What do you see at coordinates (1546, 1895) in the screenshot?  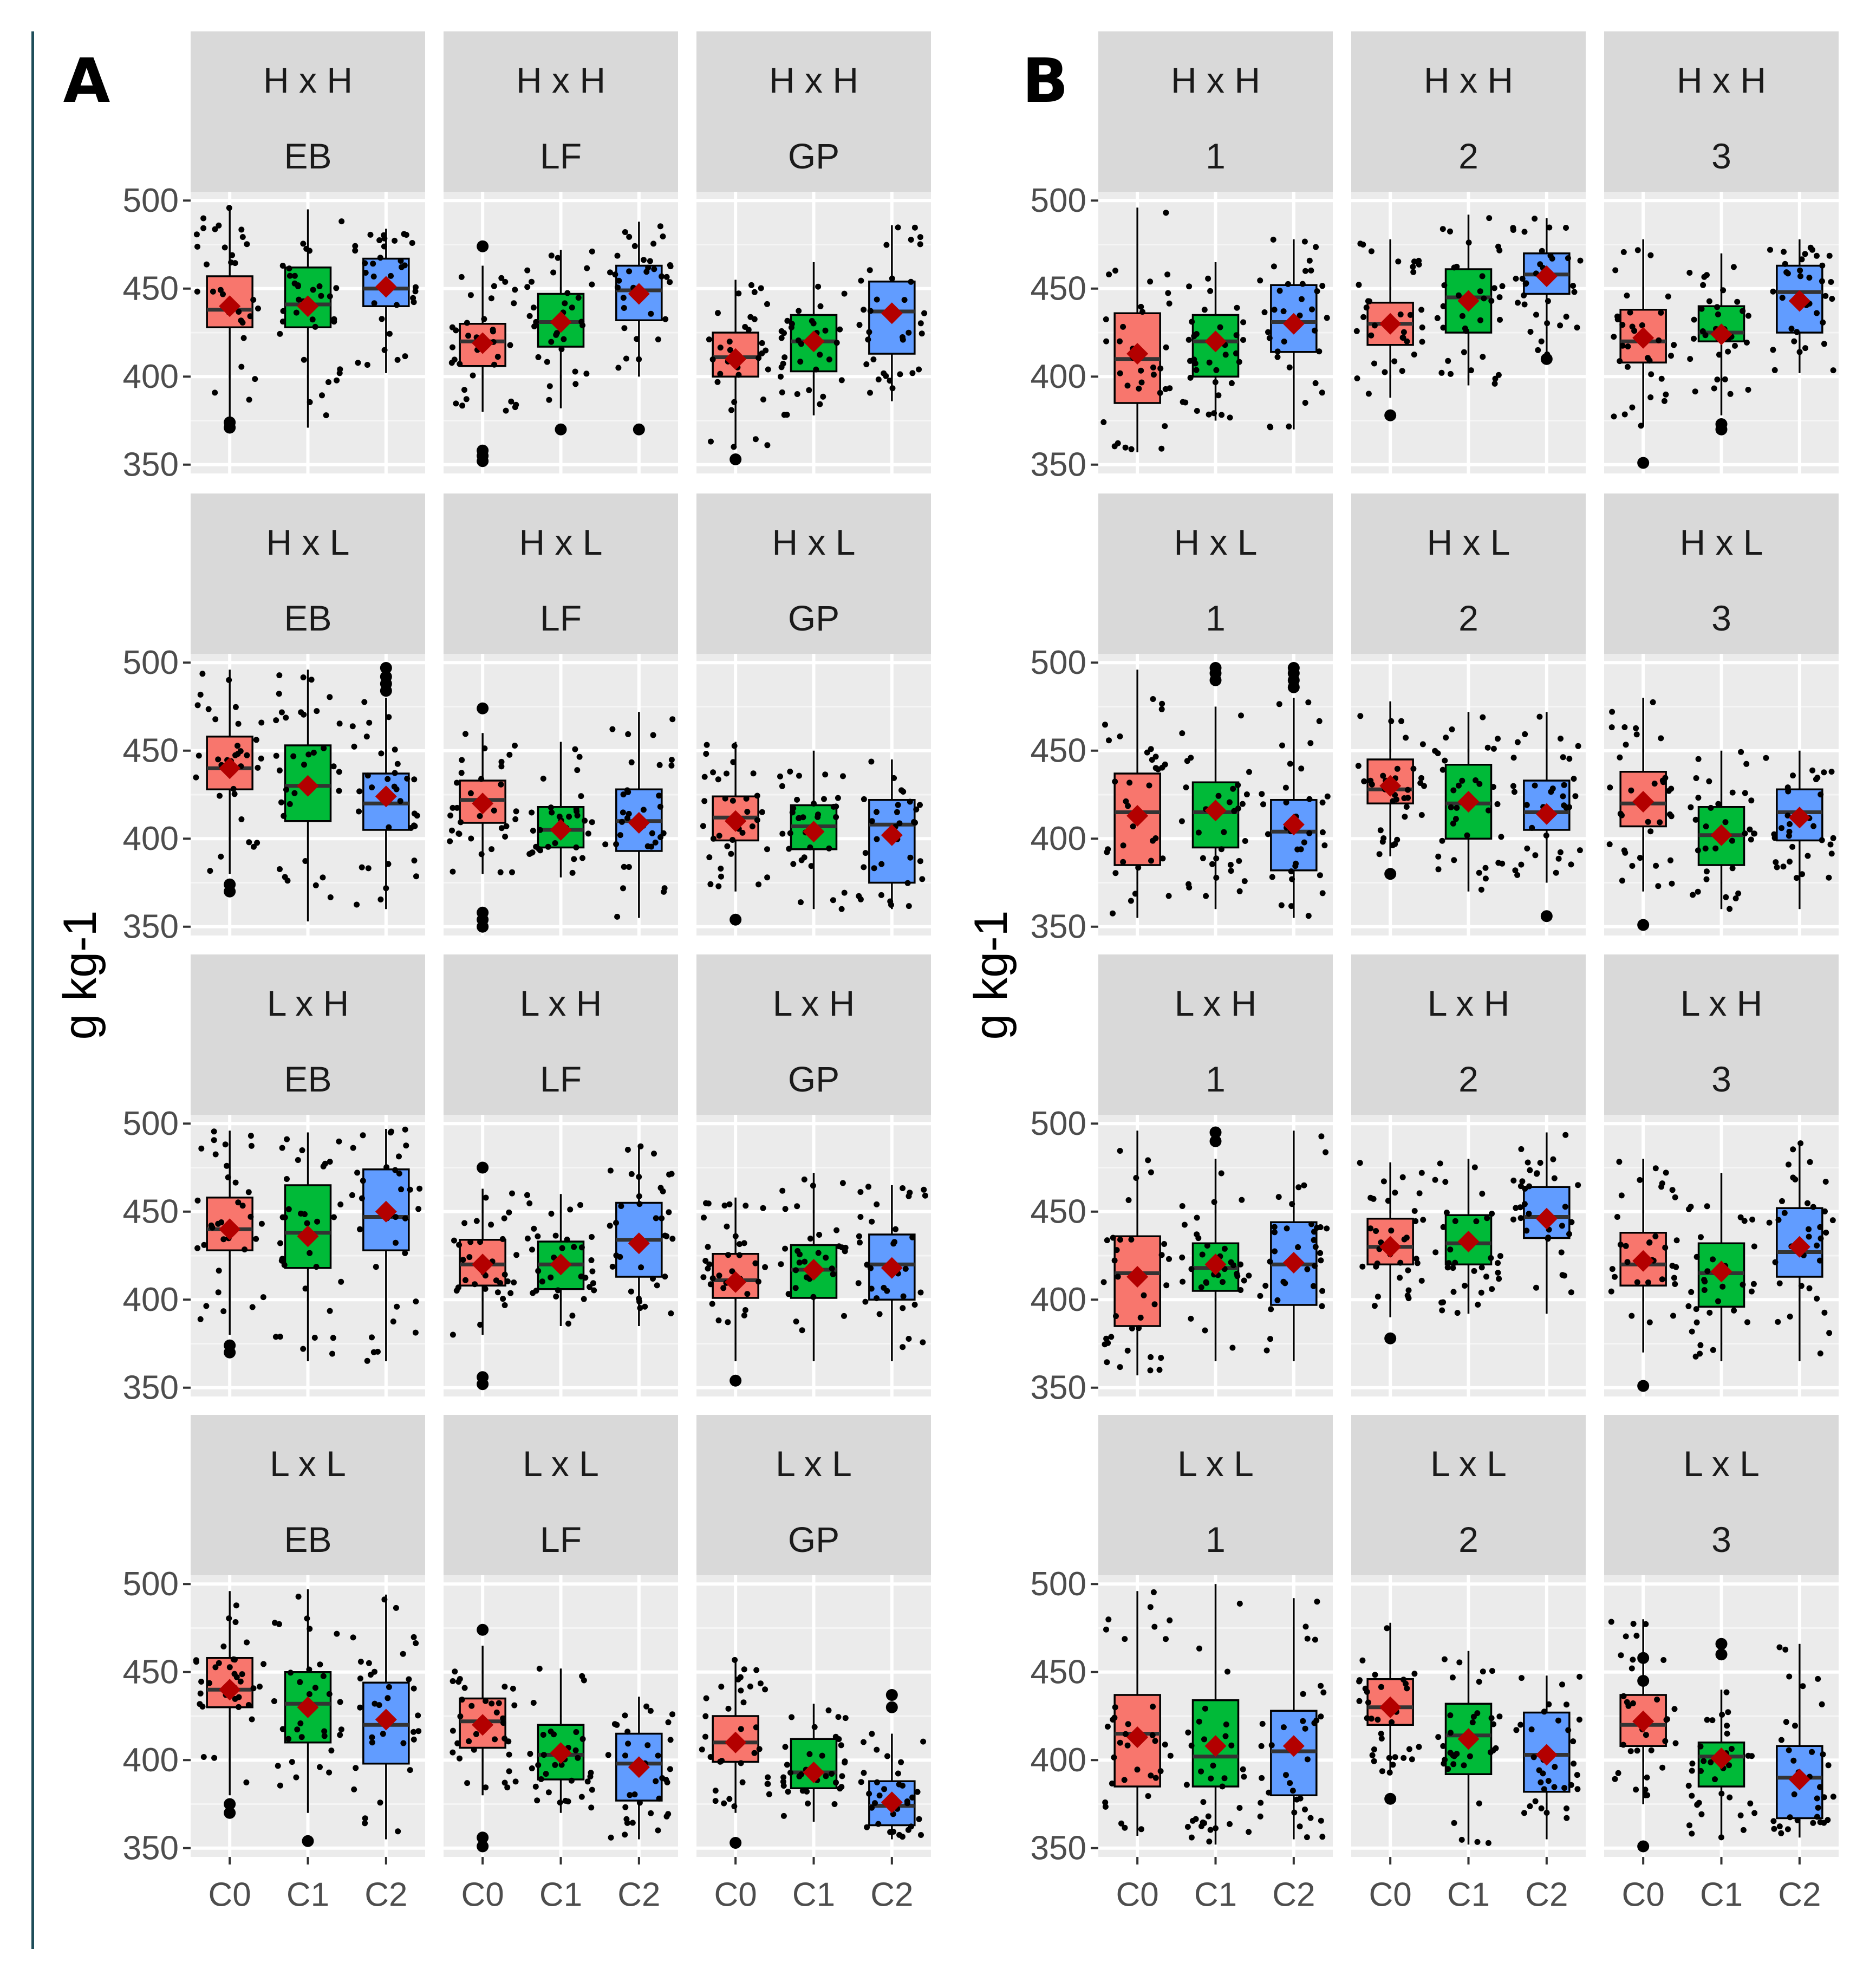 I see `x-tick-label: C2` at bounding box center [1546, 1895].